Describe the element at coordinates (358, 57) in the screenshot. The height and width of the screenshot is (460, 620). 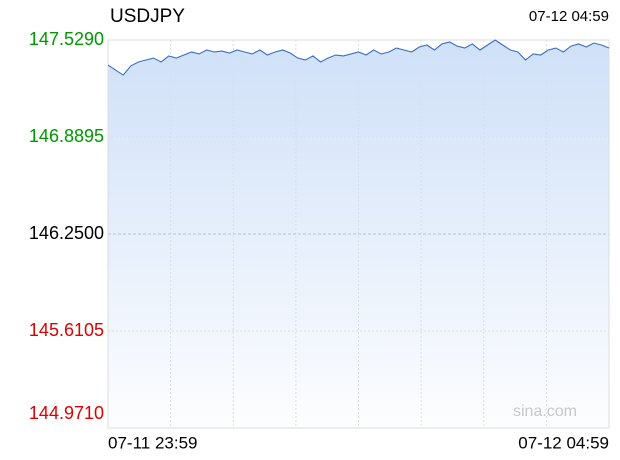
I see `price-line` at that location.